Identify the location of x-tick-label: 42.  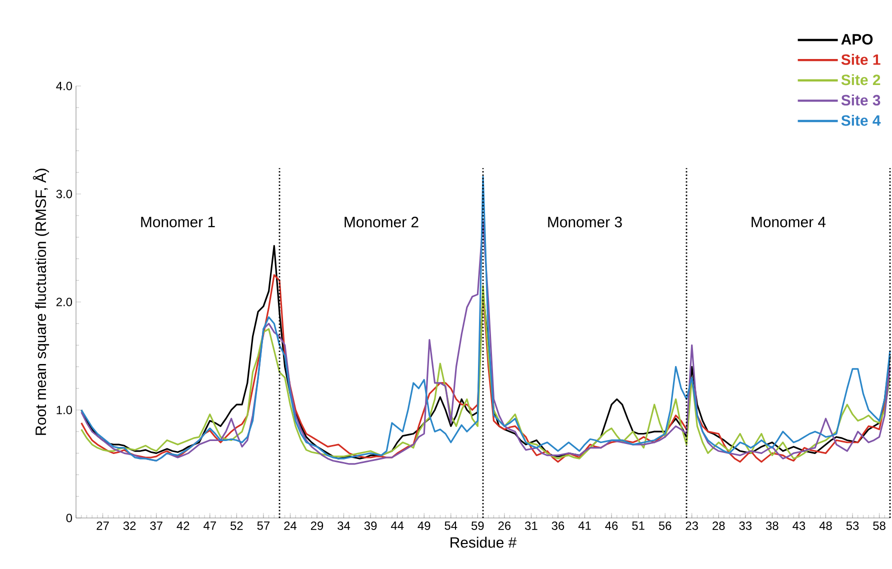
(183, 526).